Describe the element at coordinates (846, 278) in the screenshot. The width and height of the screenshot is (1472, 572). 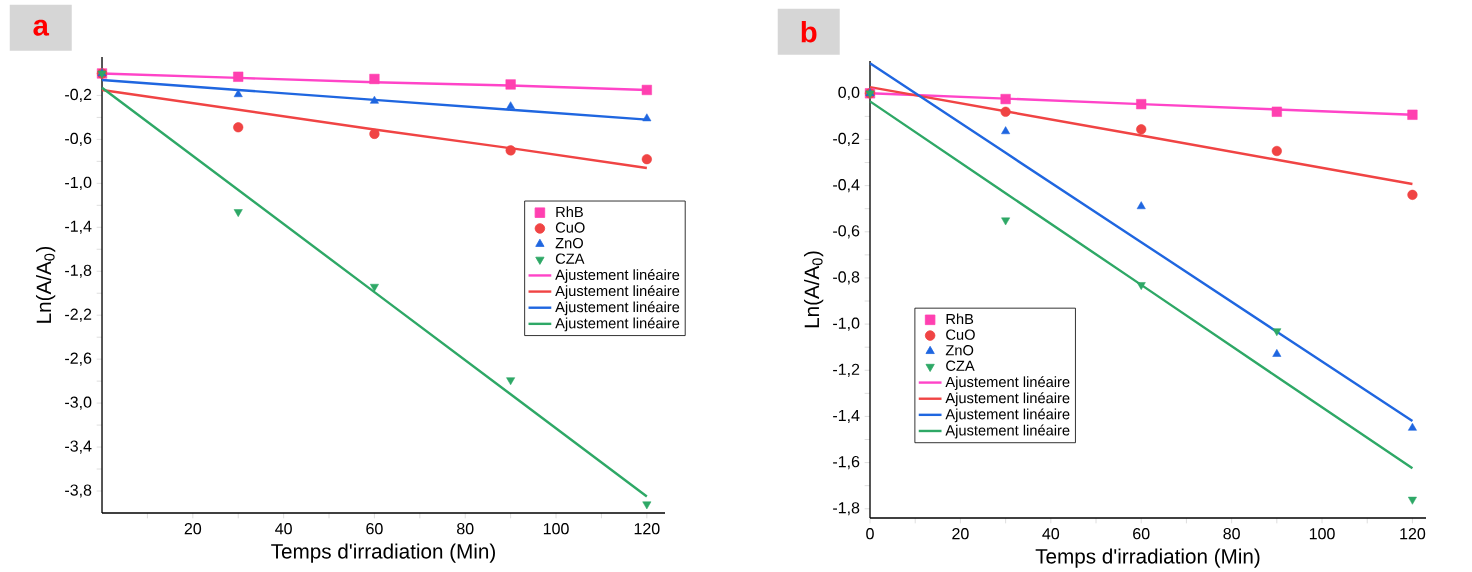
I see `y-tick-label: -0,8` at that location.